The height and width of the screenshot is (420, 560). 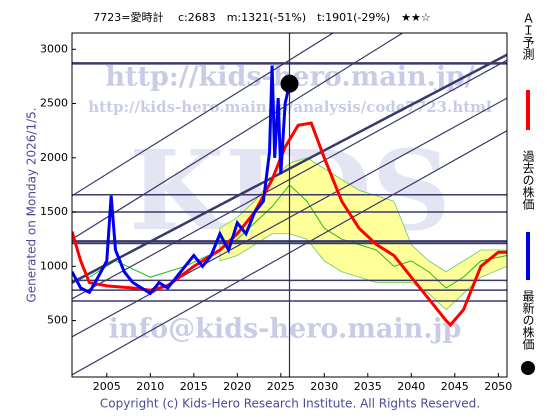 What do you see at coordinates (455, 386) in the screenshot?
I see `x-tick-label: 2045` at bounding box center [455, 386].